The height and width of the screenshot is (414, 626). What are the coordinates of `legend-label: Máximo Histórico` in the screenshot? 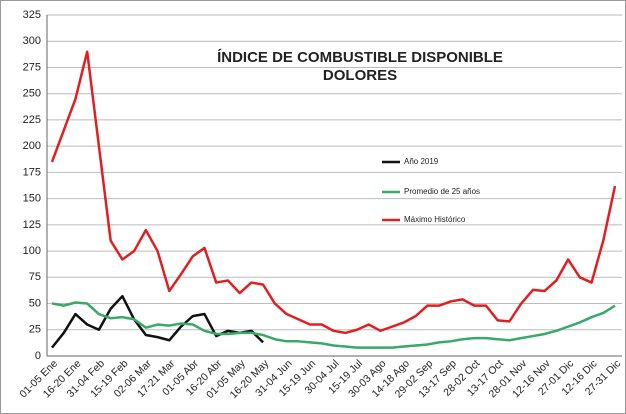 It's located at (435, 219).